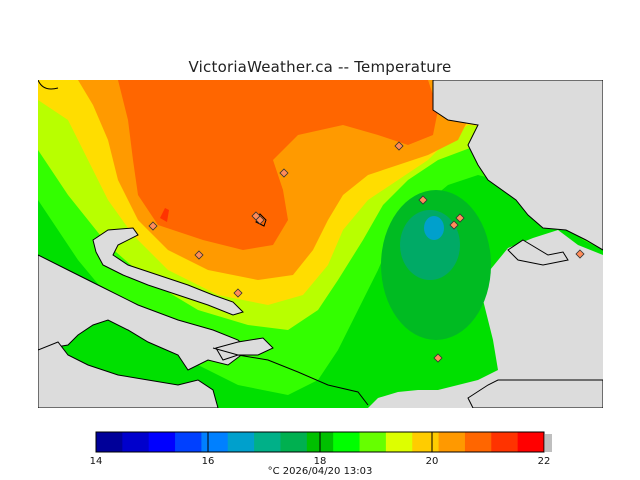 The width and height of the screenshot is (640, 480). Describe the element at coordinates (208, 461) in the screenshot. I see `legend-tick-label: 16` at that location.